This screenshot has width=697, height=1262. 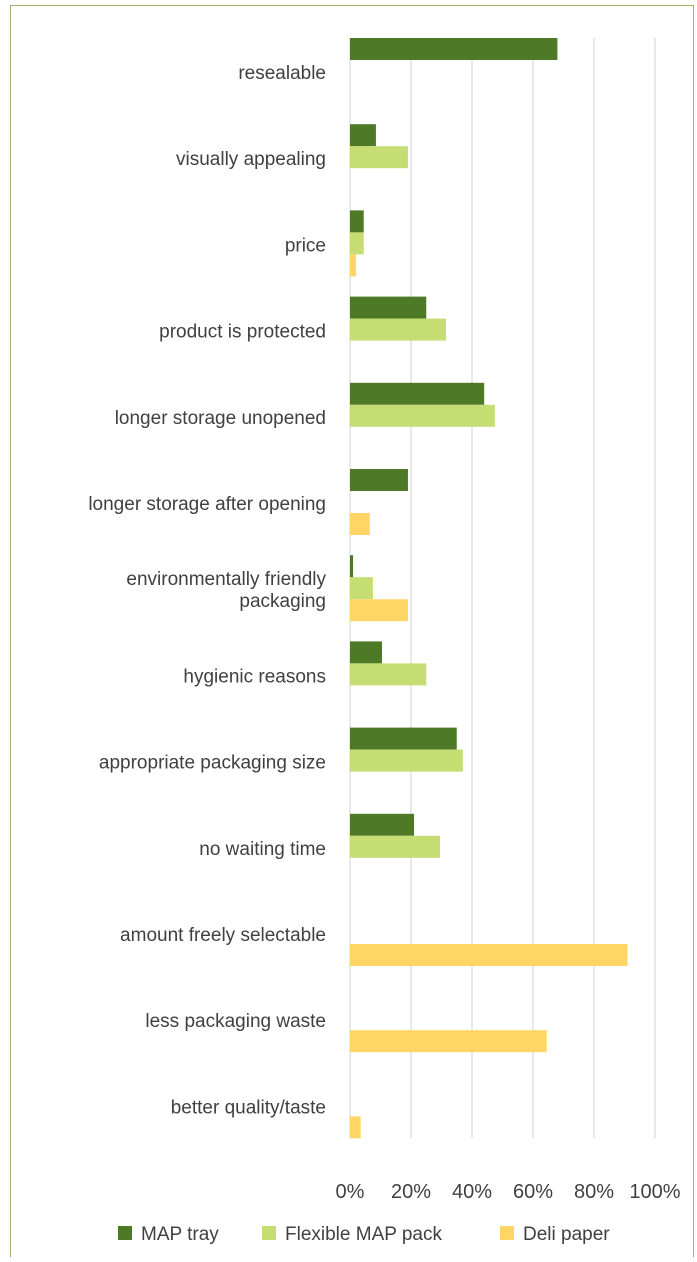 I want to click on category-label: longer storage unopened, so click(x=220, y=418).